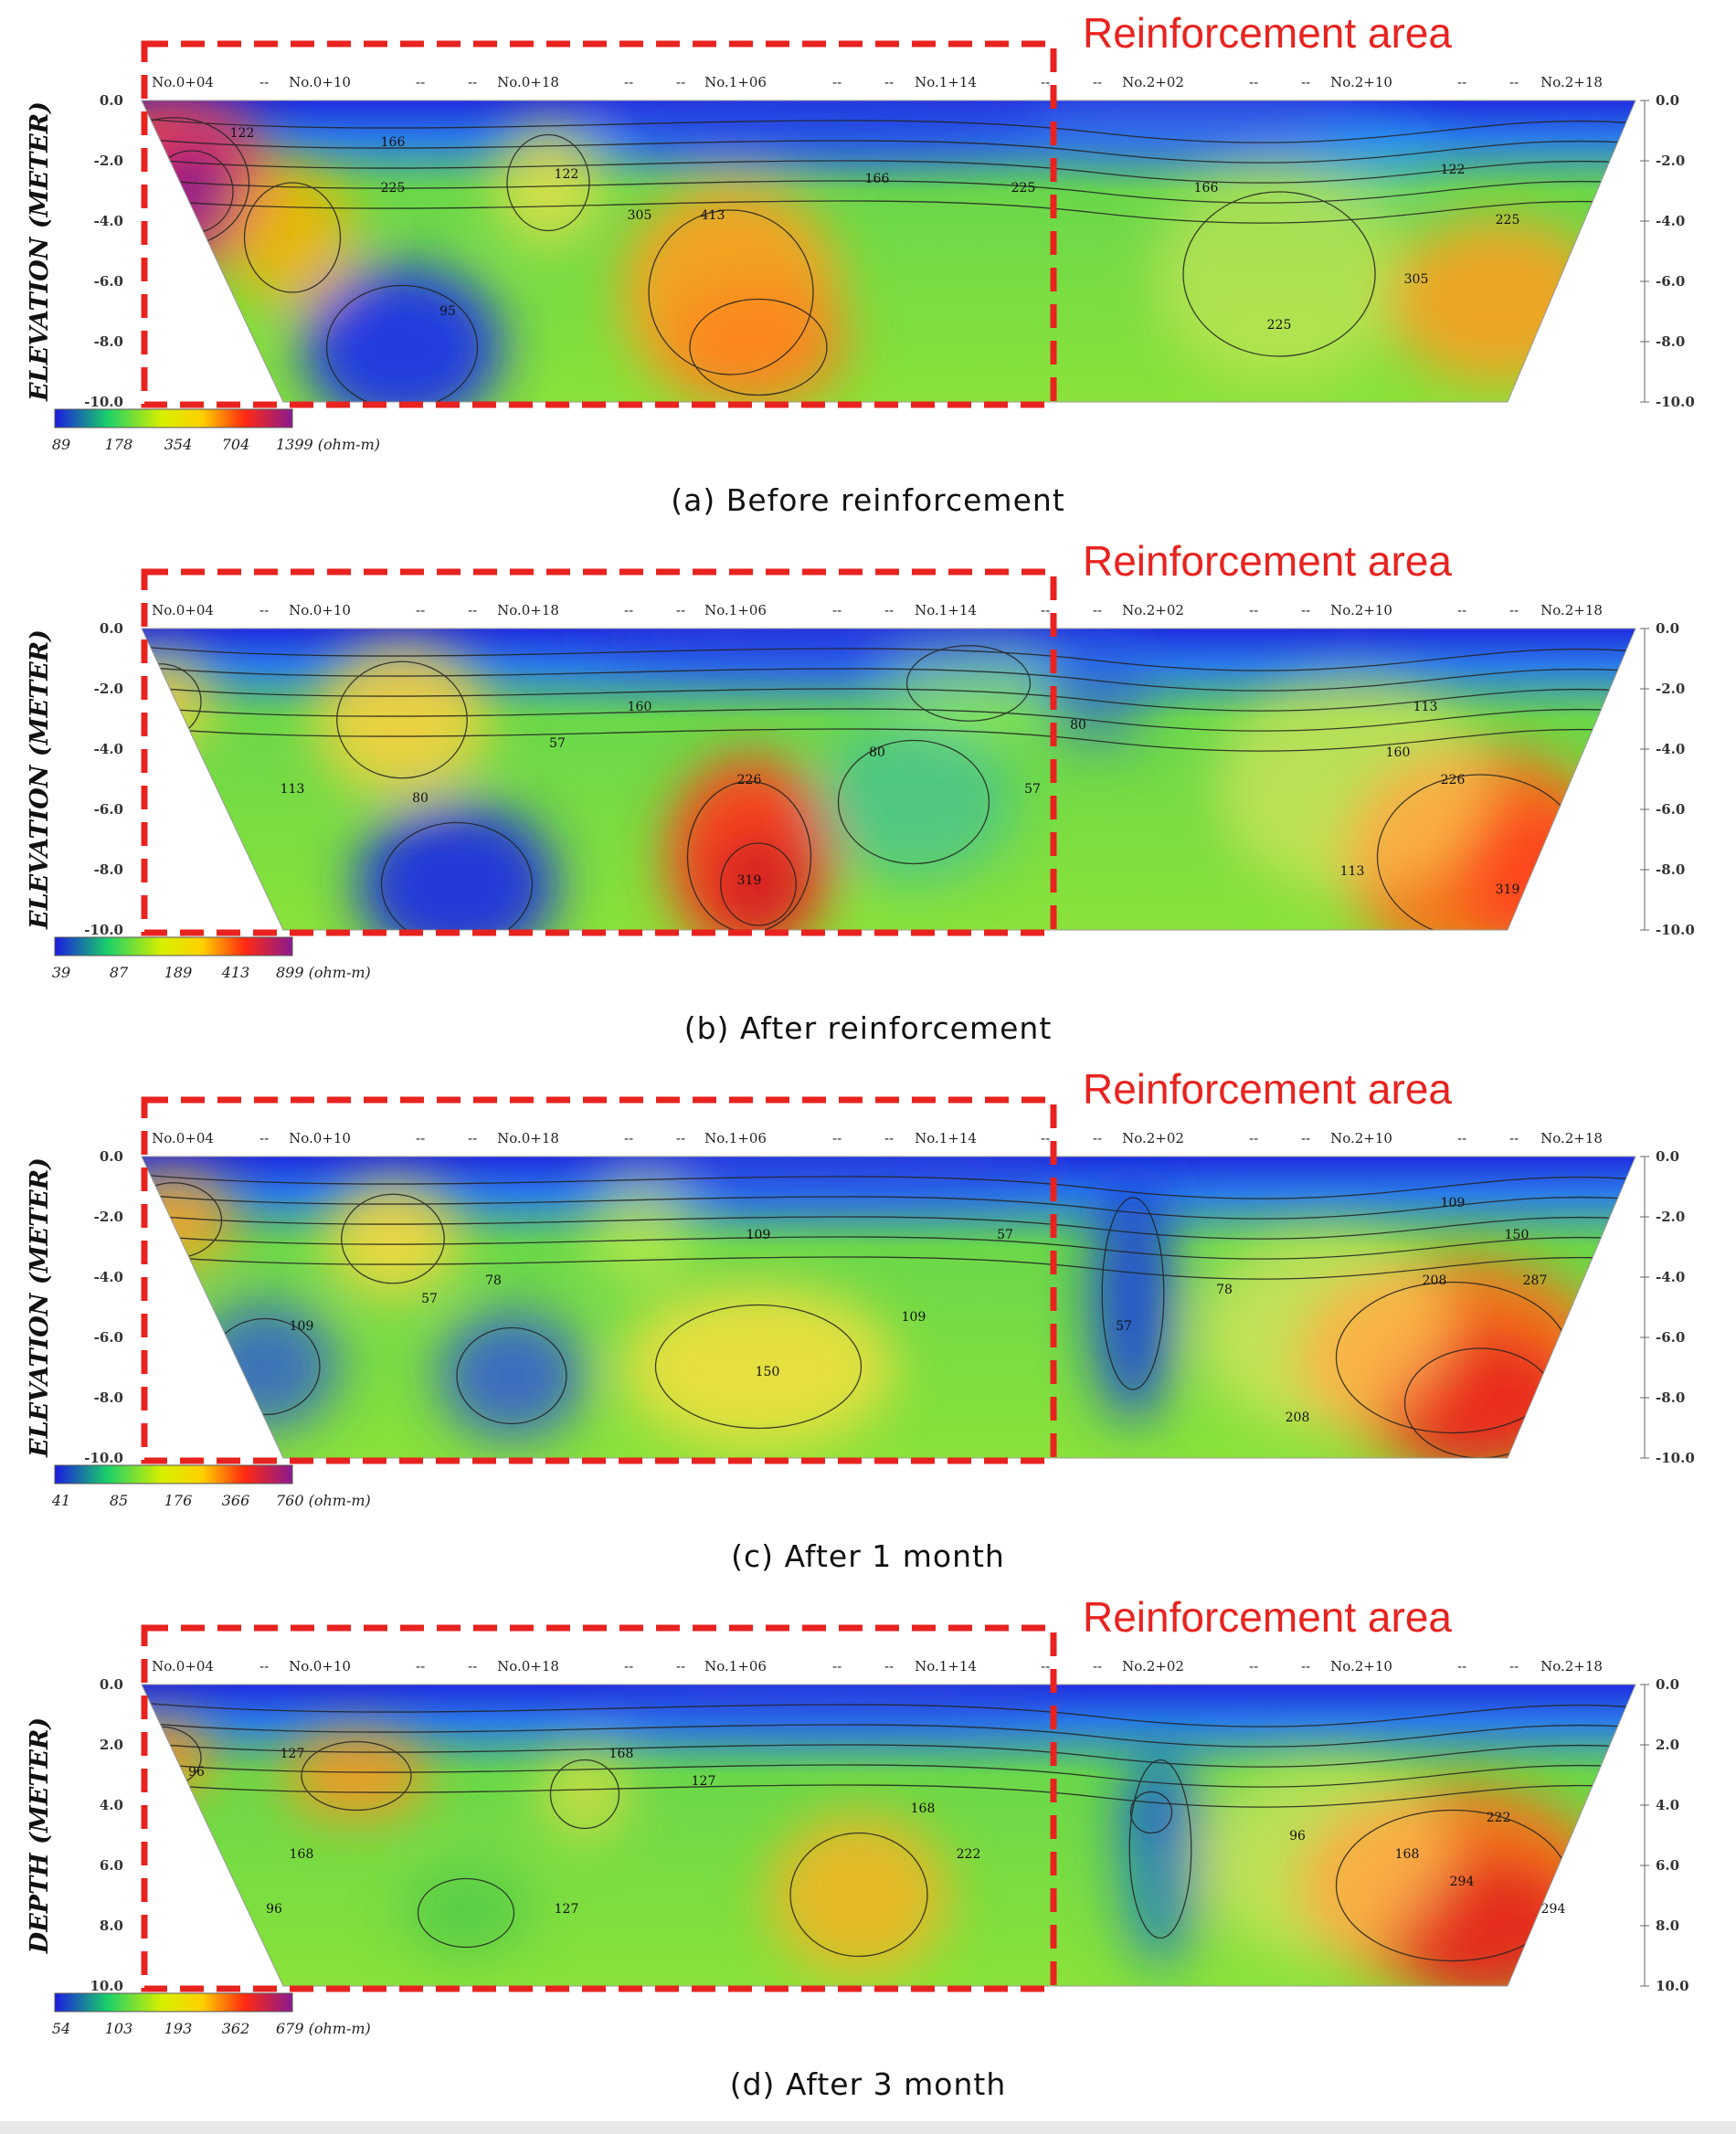 Image resolution: width=1736 pixels, height=2134 pixels. What do you see at coordinates (1535, 1281) in the screenshot?
I see `contour-label: 287` at bounding box center [1535, 1281].